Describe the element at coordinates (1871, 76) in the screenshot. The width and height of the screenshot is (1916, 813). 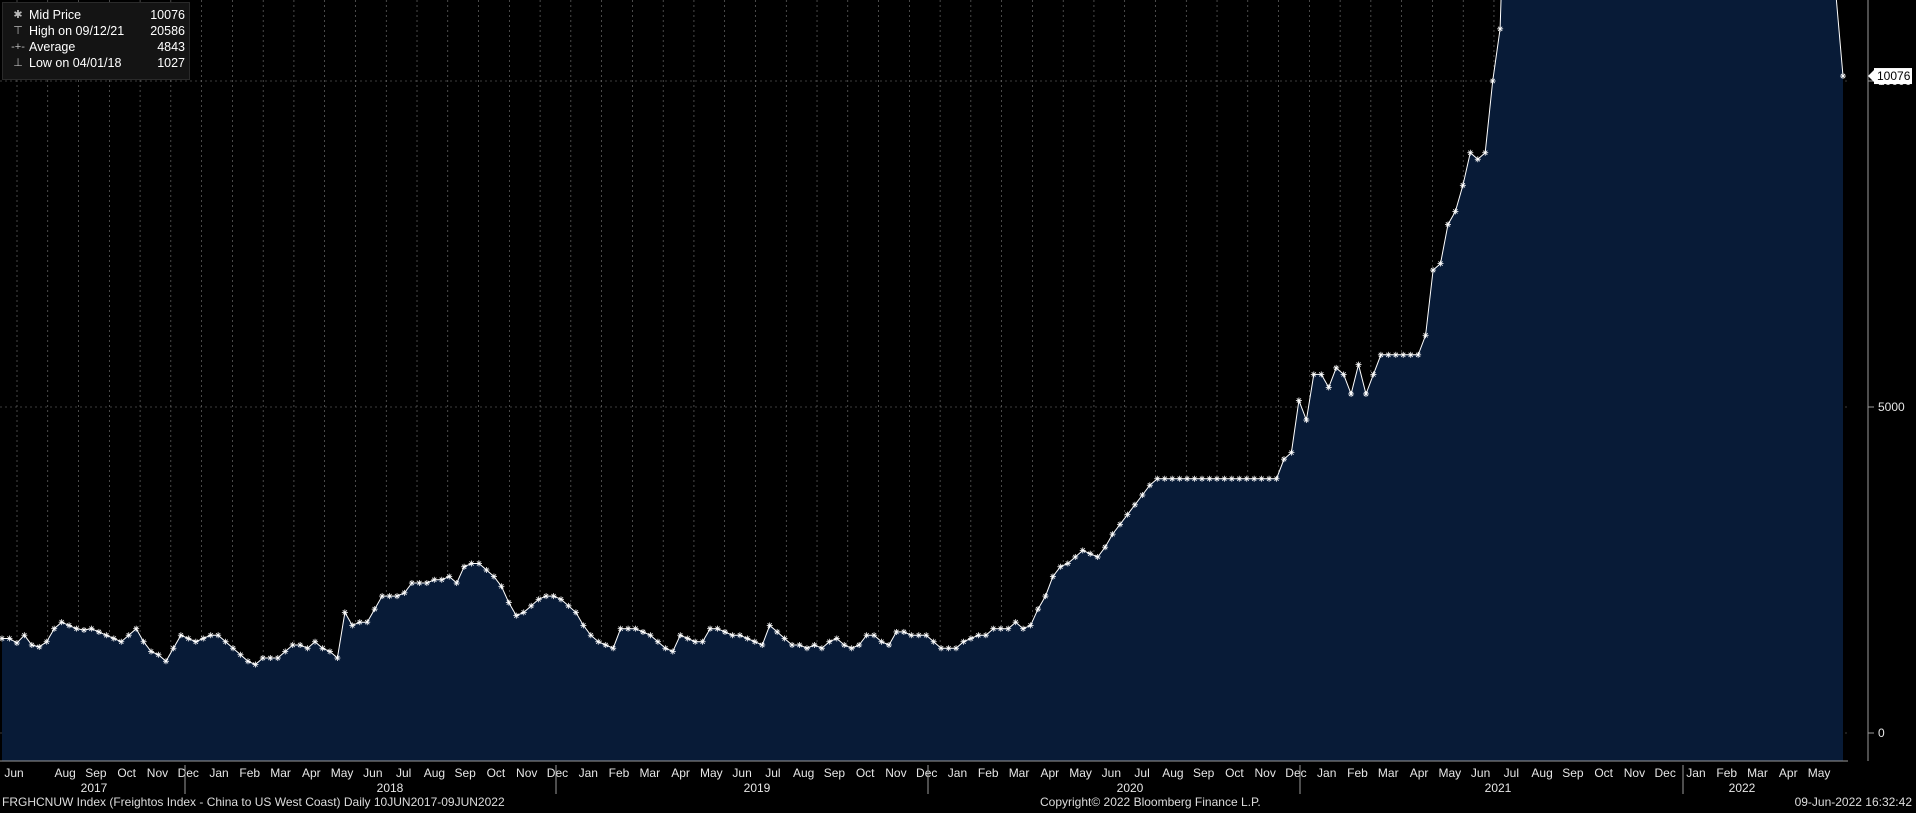
I see `last-value-pointer` at that location.